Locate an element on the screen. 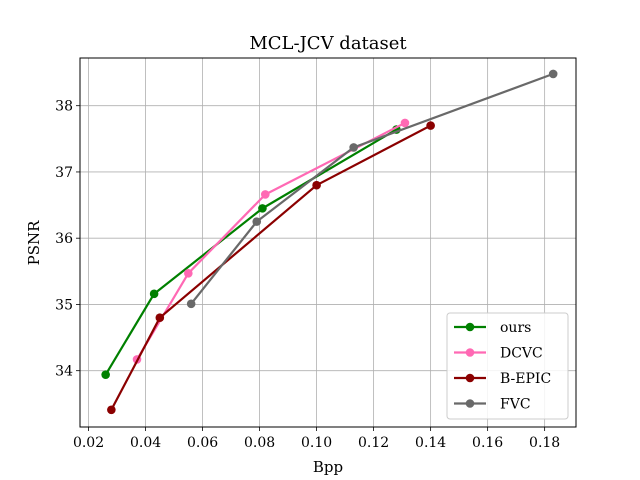 The height and width of the screenshot is (480, 640). x-tick-label: 0.14 is located at coordinates (430, 443).